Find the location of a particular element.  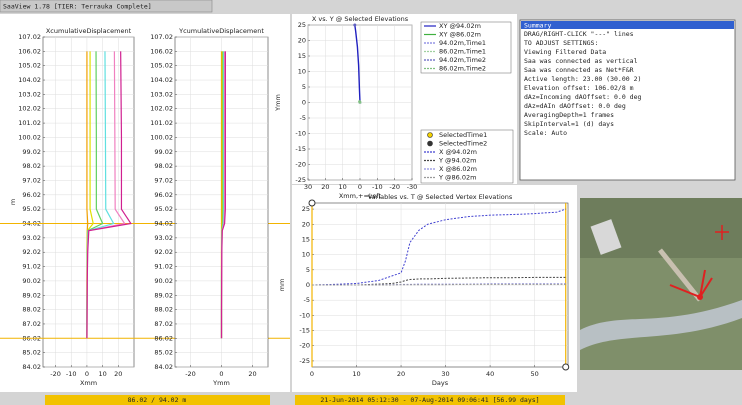

y-tick-label: 95.02 is located at coordinates (31, 209).